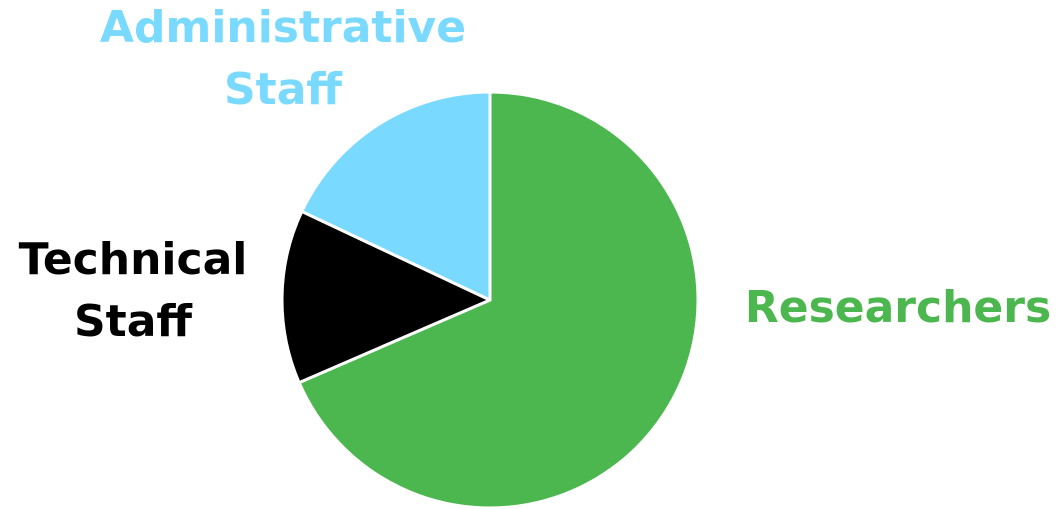 Image resolution: width=1061 pixels, height=509 pixels. What do you see at coordinates (133, 259) in the screenshot?
I see `slice-label-line: Technical` at bounding box center [133, 259].